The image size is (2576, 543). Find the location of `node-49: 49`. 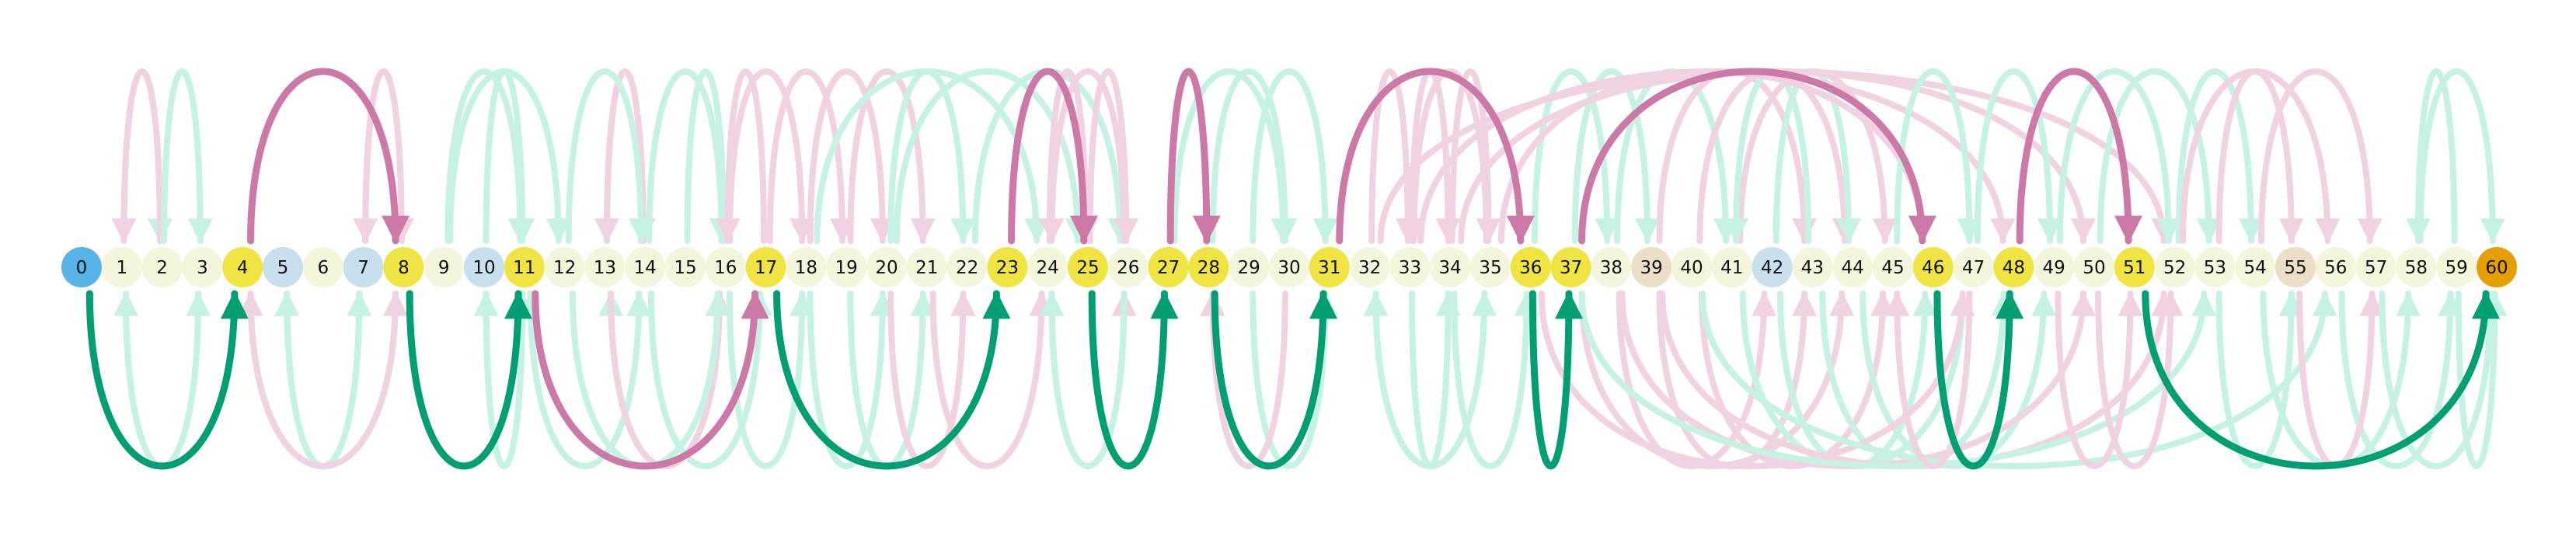

node-49: 49 is located at coordinates (2054, 267).